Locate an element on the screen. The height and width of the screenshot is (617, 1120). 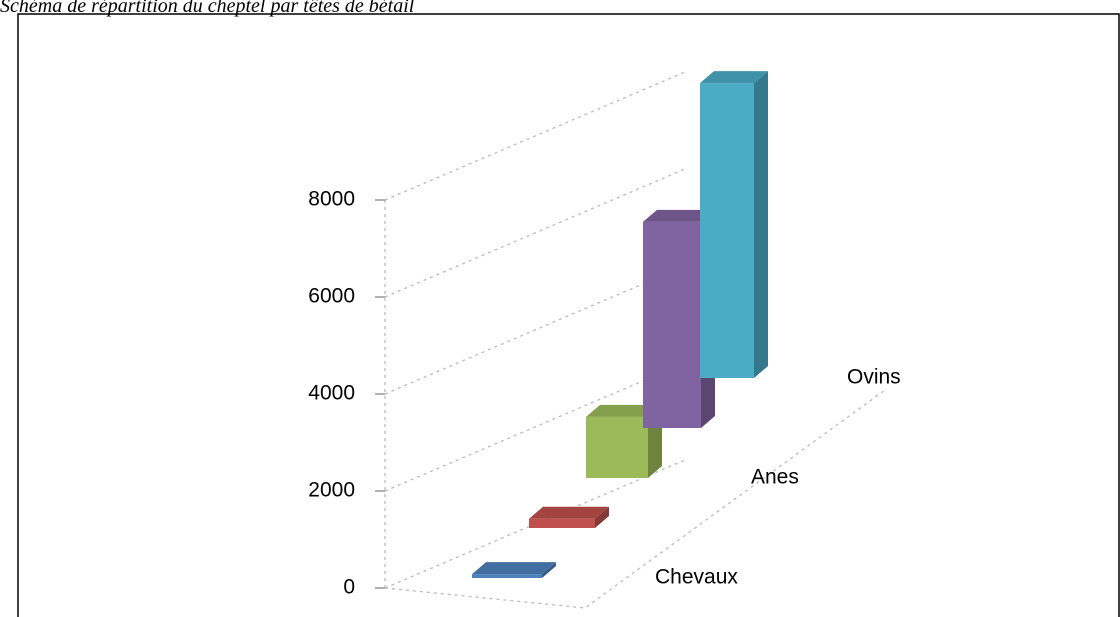
x-tick-label: Chevaux is located at coordinates (696, 577).